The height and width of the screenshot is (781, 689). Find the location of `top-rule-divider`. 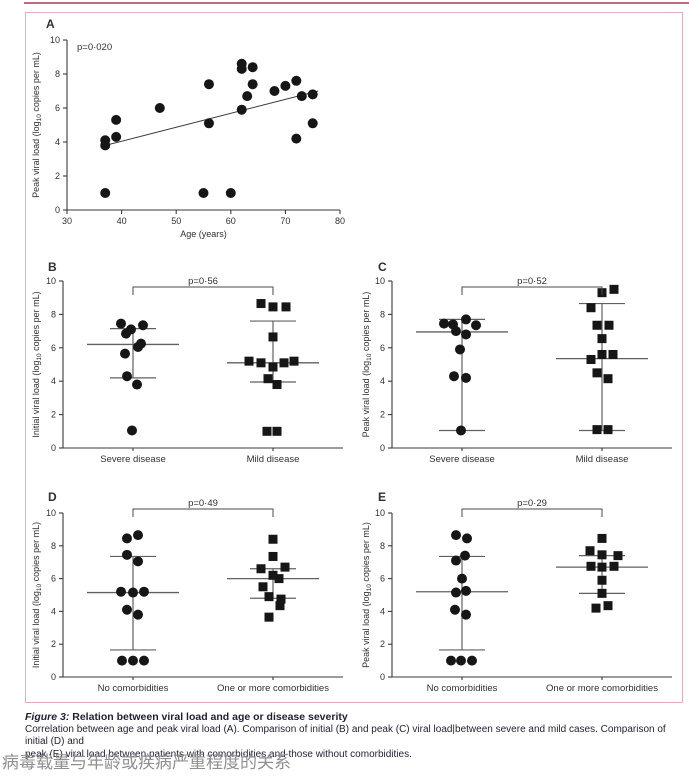

top-rule-divider is located at coordinates (356, 3).